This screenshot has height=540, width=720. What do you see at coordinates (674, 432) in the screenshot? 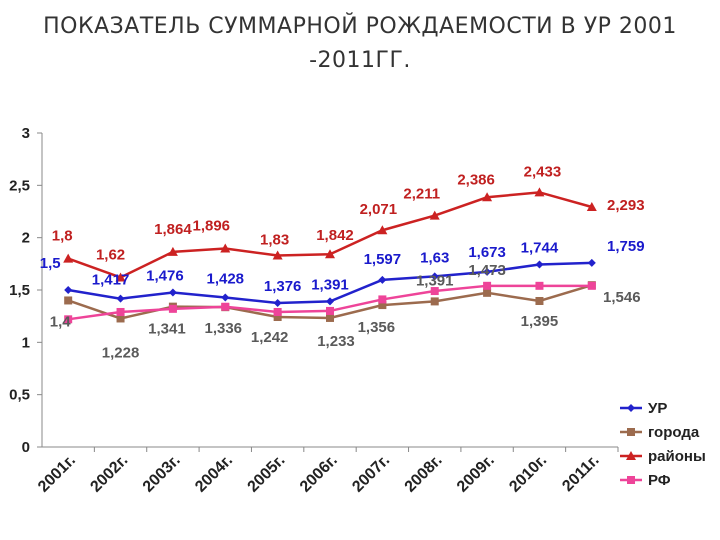
I see `legend-label-series-goroda: города` at bounding box center [674, 432].